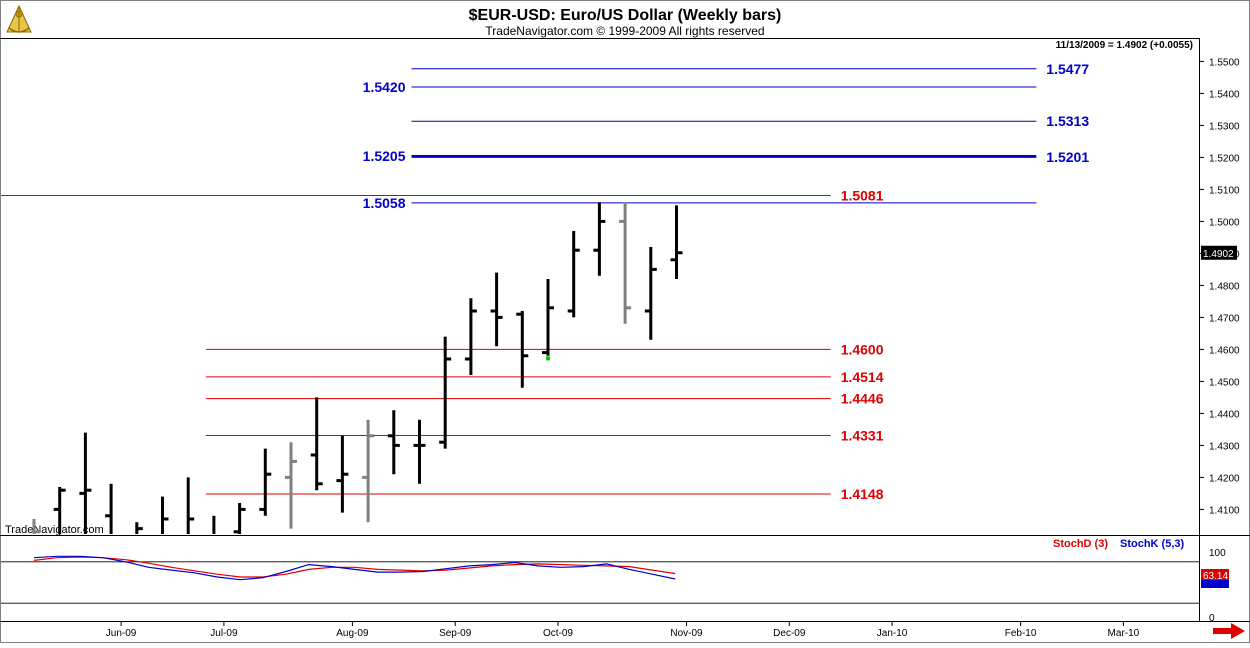 This screenshot has width=1250, height=648. I want to click on price-tick-label: 1.4800, so click(1224, 286).